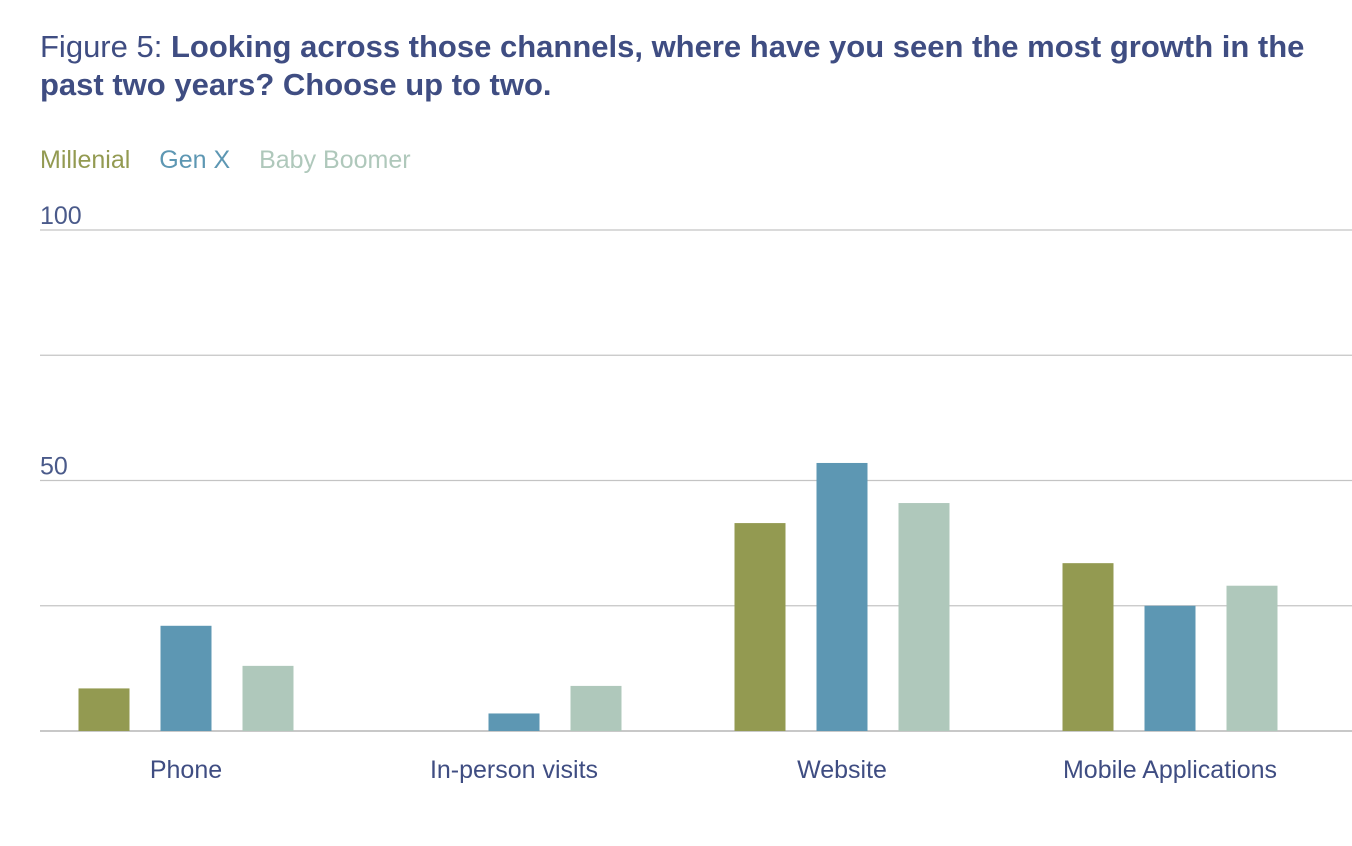 The height and width of the screenshot is (846, 1352). What do you see at coordinates (54, 467) in the screenshot?
I see `y-tick-label: 50` at bounding box center [54, 467].